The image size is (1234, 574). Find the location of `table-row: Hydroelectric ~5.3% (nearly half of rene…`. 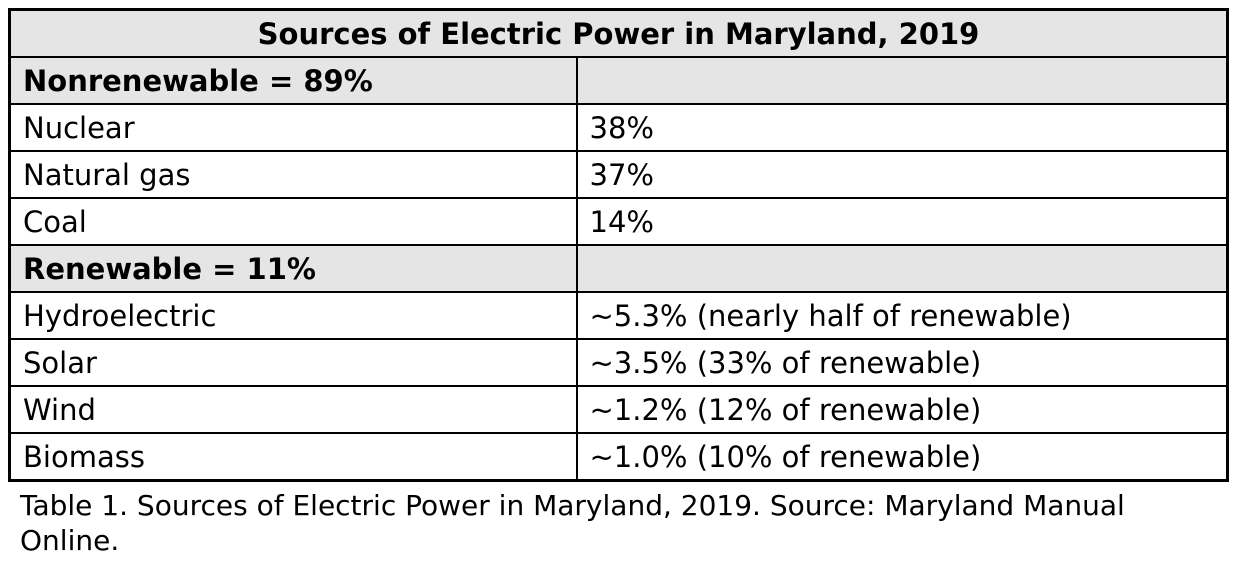

table-row: Hydroelectric ~5.3% (nearly half of rene… is located at coordinates (618, 315).